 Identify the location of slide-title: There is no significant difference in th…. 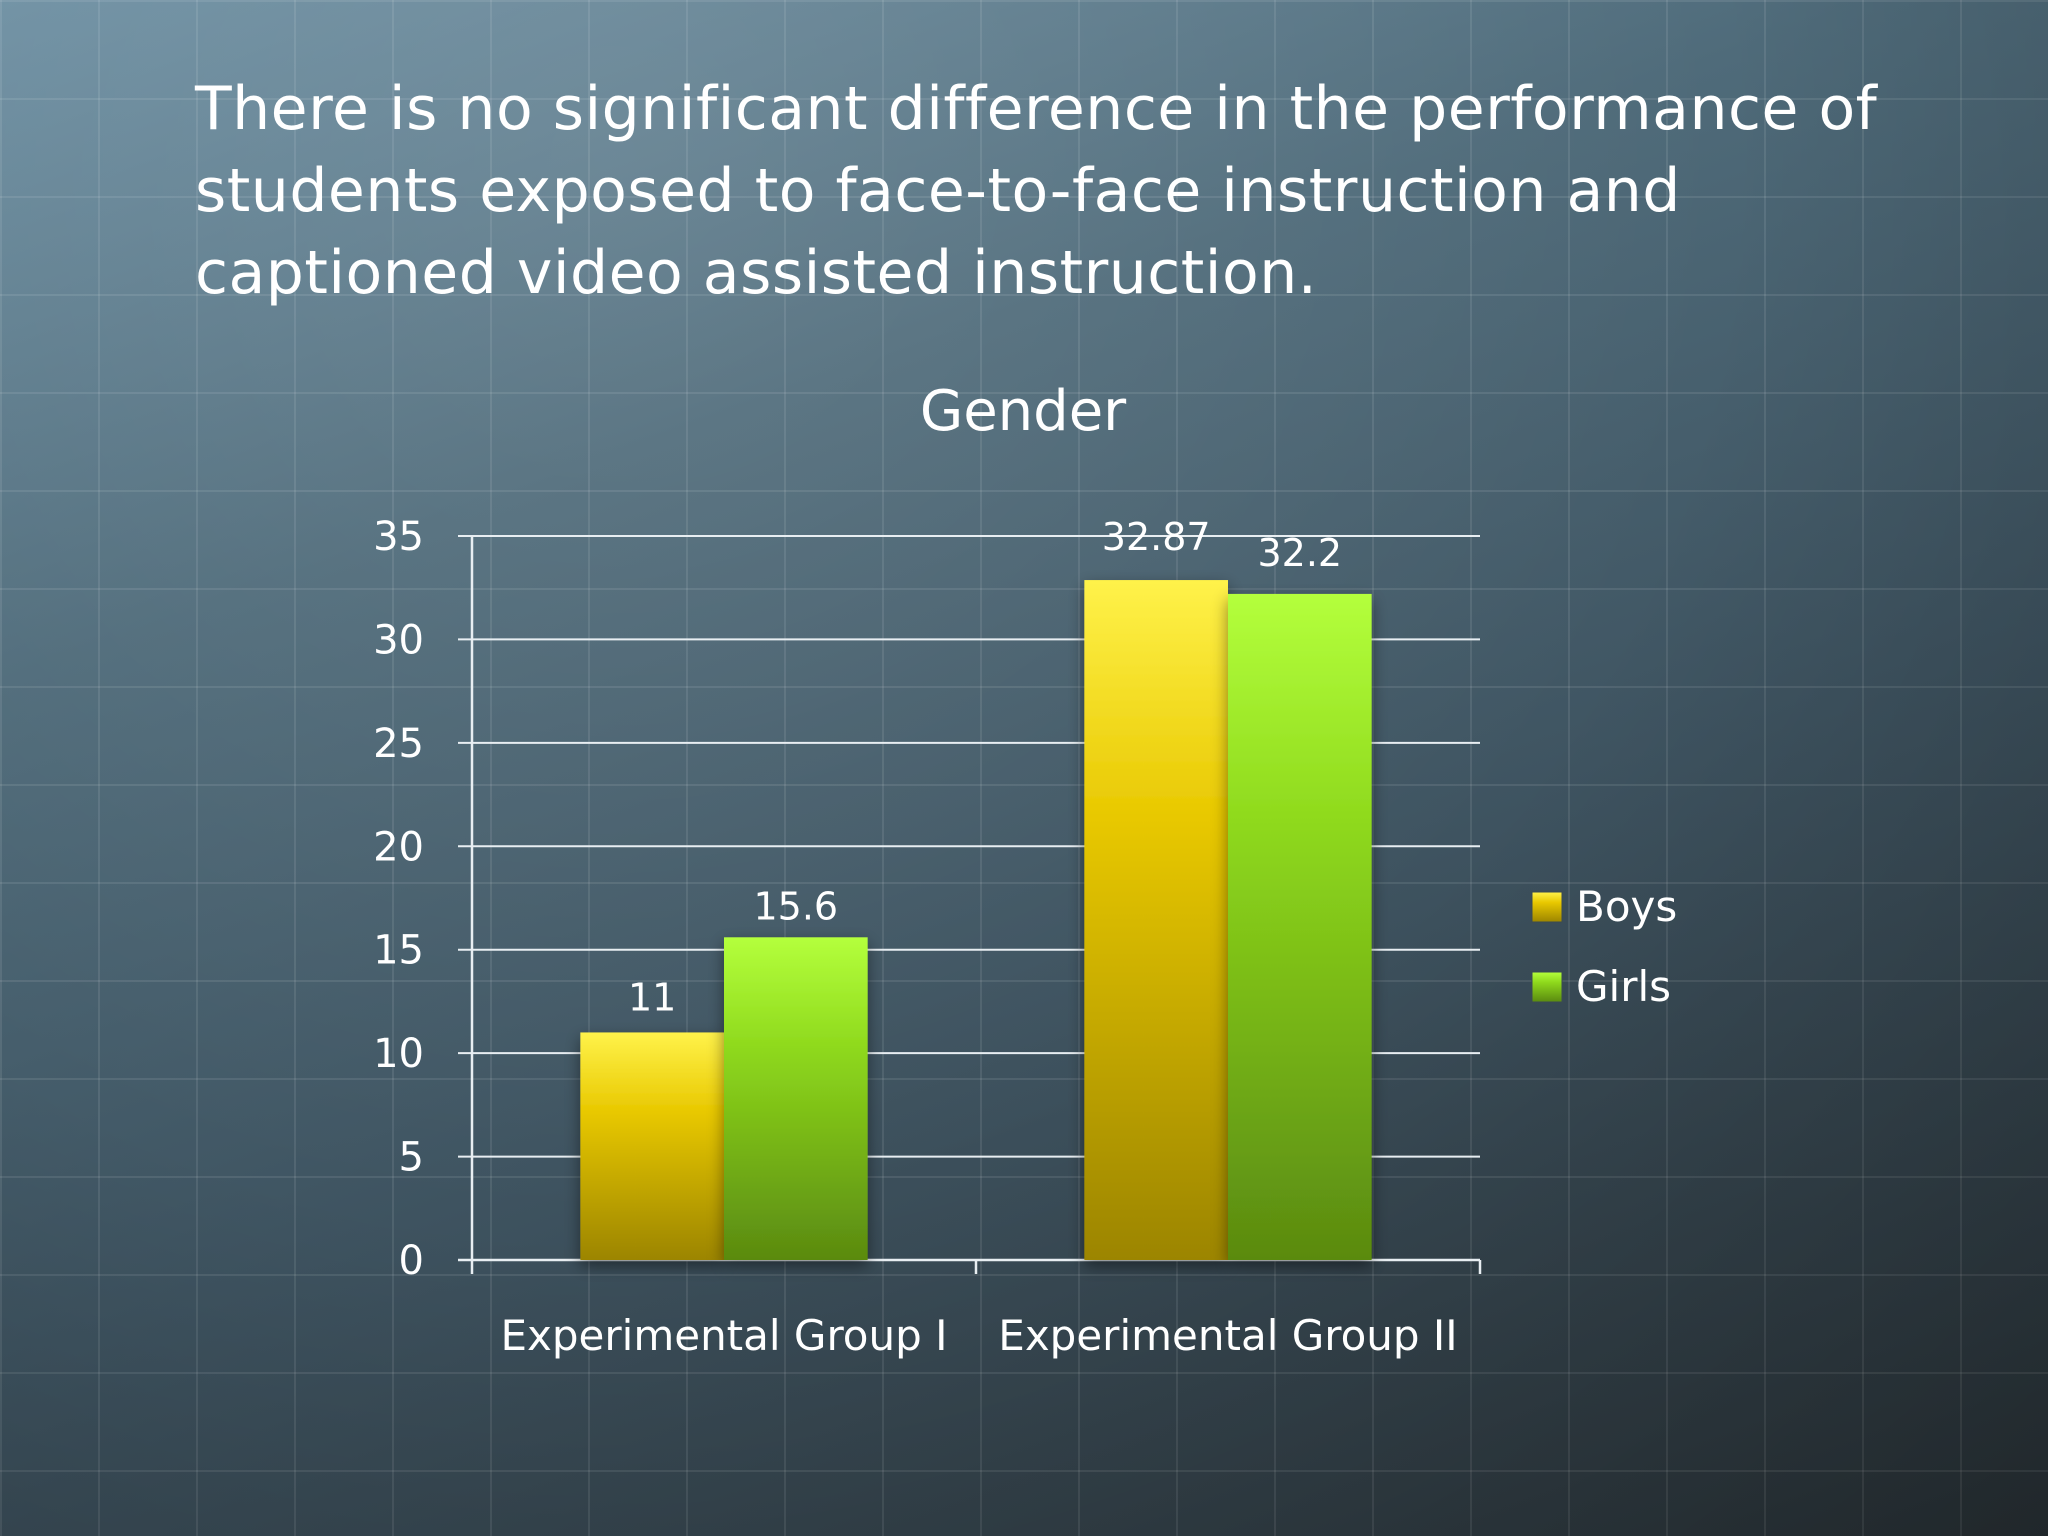
(1036, 191).